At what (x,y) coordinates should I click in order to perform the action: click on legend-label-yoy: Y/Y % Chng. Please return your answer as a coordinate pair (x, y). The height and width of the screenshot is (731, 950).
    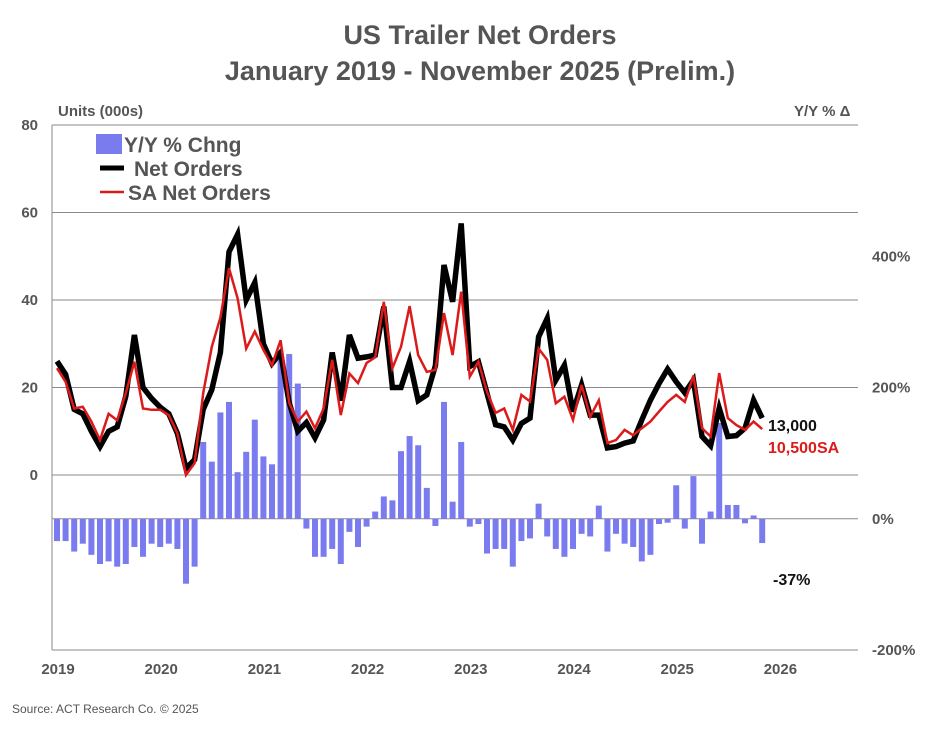
    Looking at the image, I should click on (182, 145).